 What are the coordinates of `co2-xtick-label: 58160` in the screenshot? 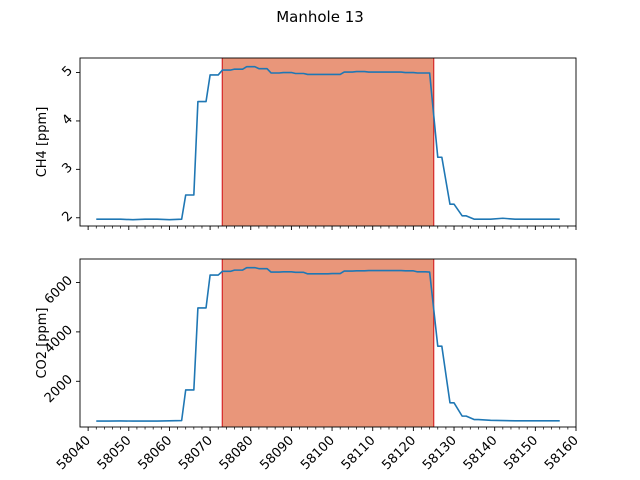 It's located at (562, 453).